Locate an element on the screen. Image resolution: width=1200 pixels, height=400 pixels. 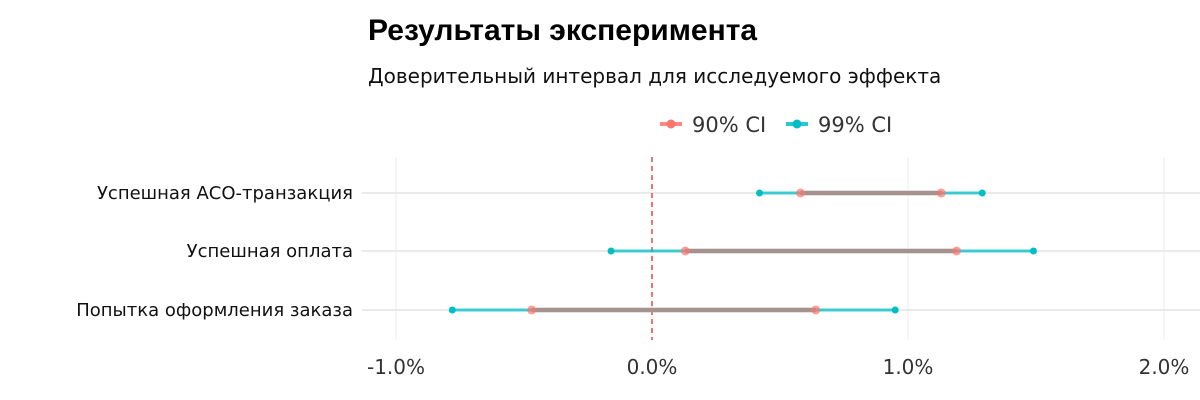
x-tick-label: 0.0% is located at coordinates (652, 367).